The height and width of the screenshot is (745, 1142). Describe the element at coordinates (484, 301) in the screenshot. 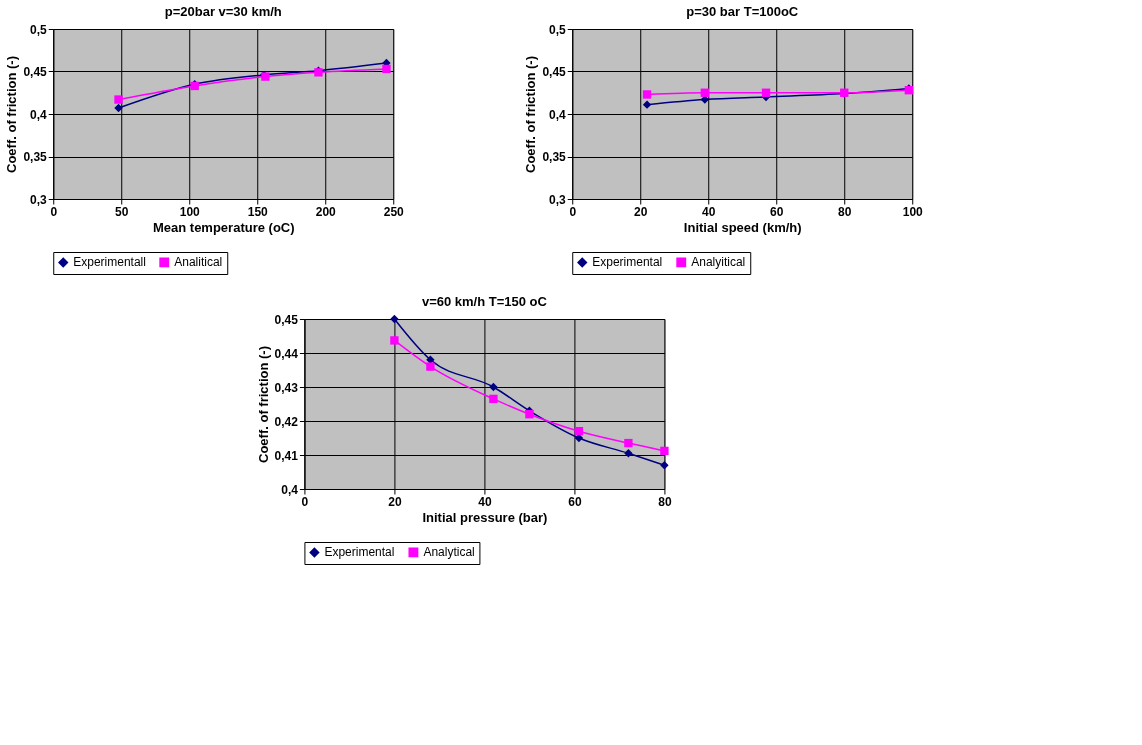

I see `chart-title: v=60 km/h T=150 oC` at that location.